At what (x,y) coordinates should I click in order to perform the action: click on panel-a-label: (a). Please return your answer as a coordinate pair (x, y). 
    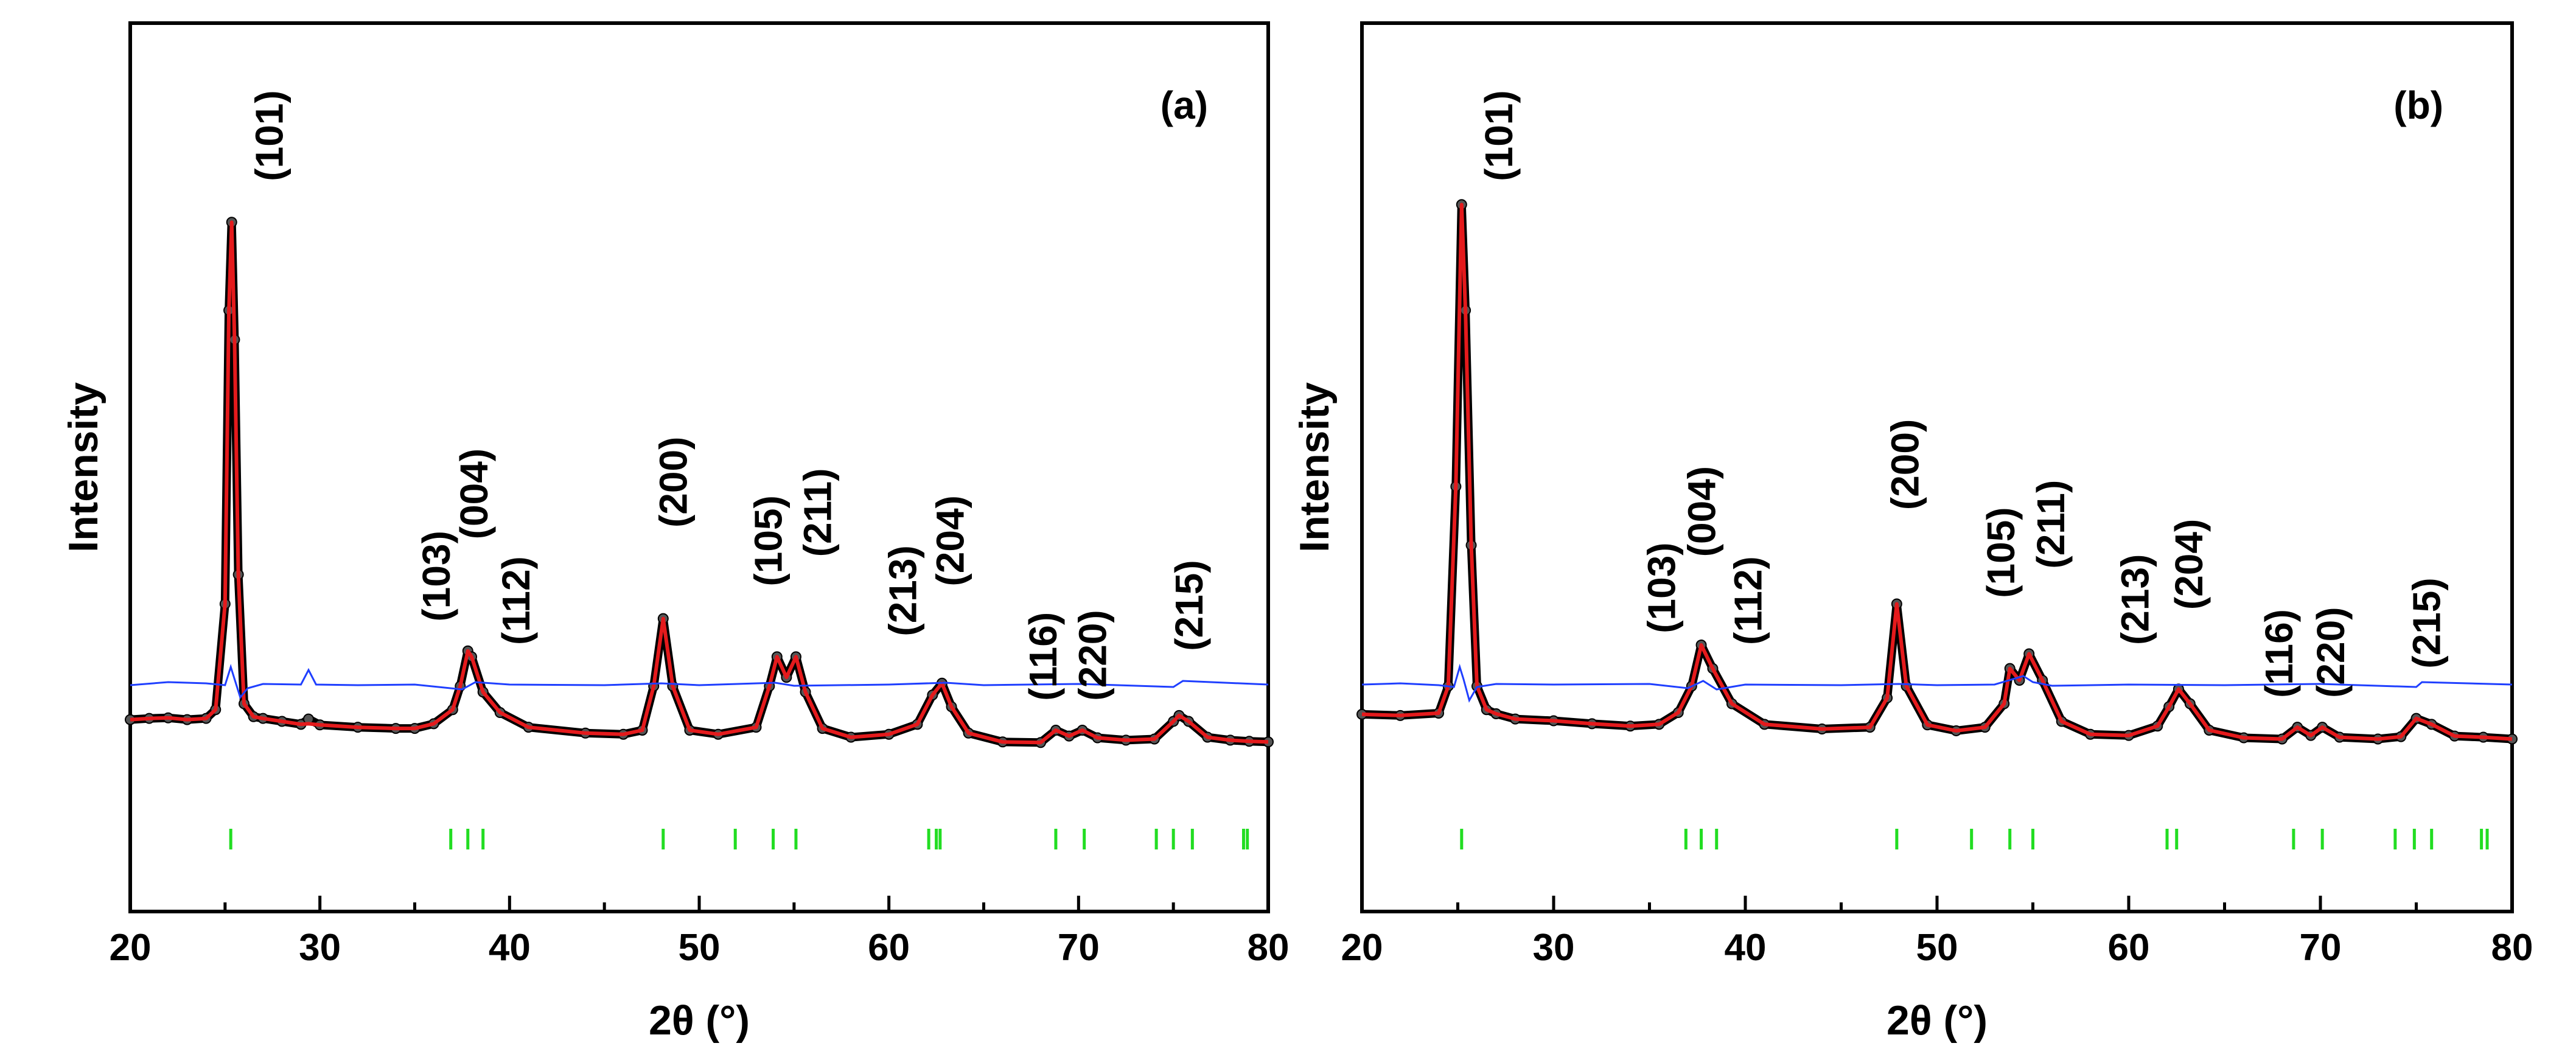
    Looking at the image, I should click on (1184, 105).